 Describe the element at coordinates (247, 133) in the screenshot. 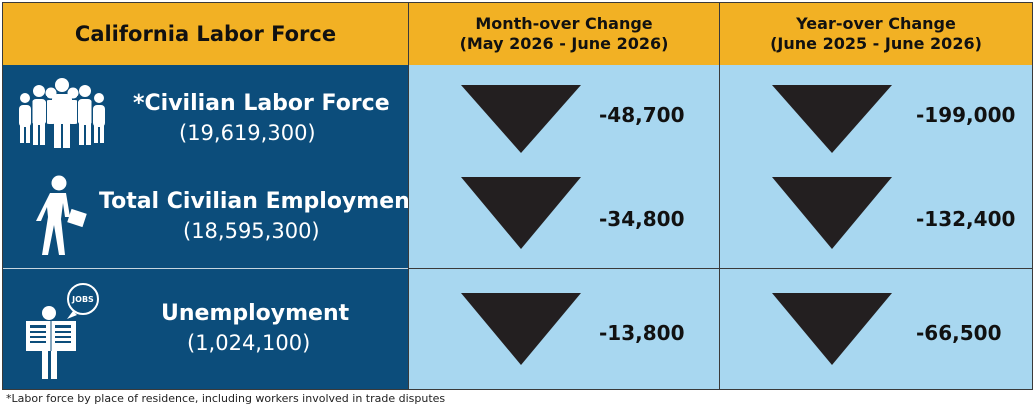

I see `row-total-value: (19,619,300)` at that location.